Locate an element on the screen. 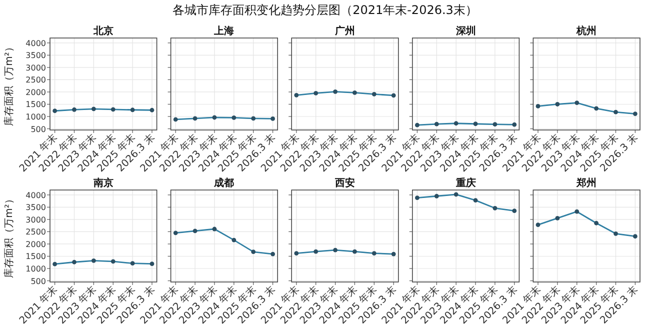 This screenshot has height=335, width=650. text: 各城市库存面积变化趋势分层图（2021年末-2026.3末） is located at coordinates (325, 10).